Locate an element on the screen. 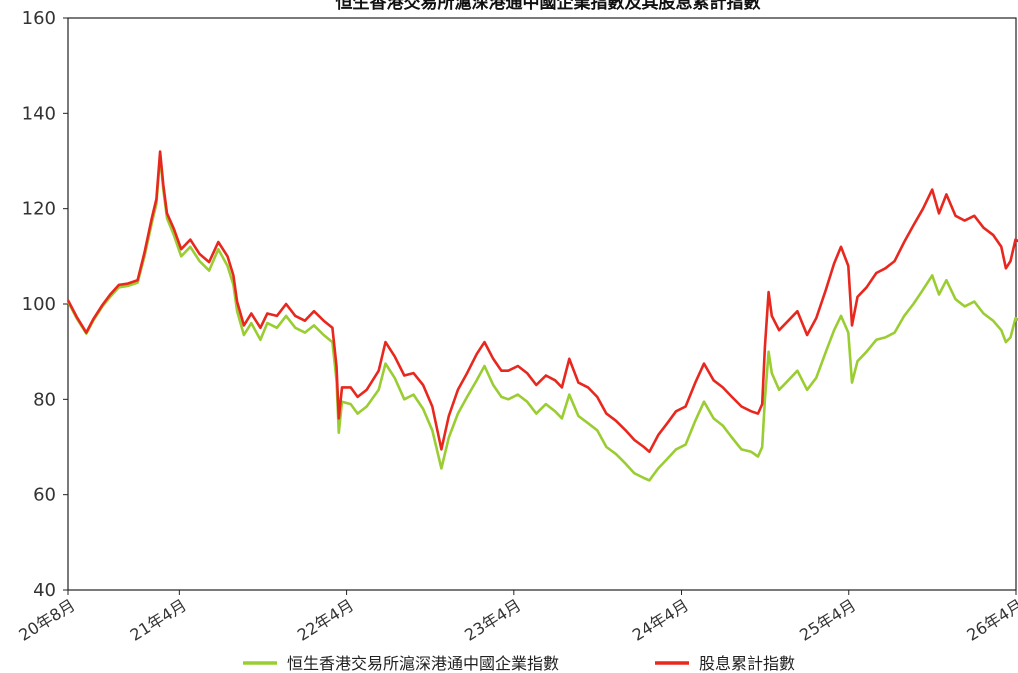 The image size is (1018, 673). x-tick-label: 21年4月 is located at coordinates (158, 619).